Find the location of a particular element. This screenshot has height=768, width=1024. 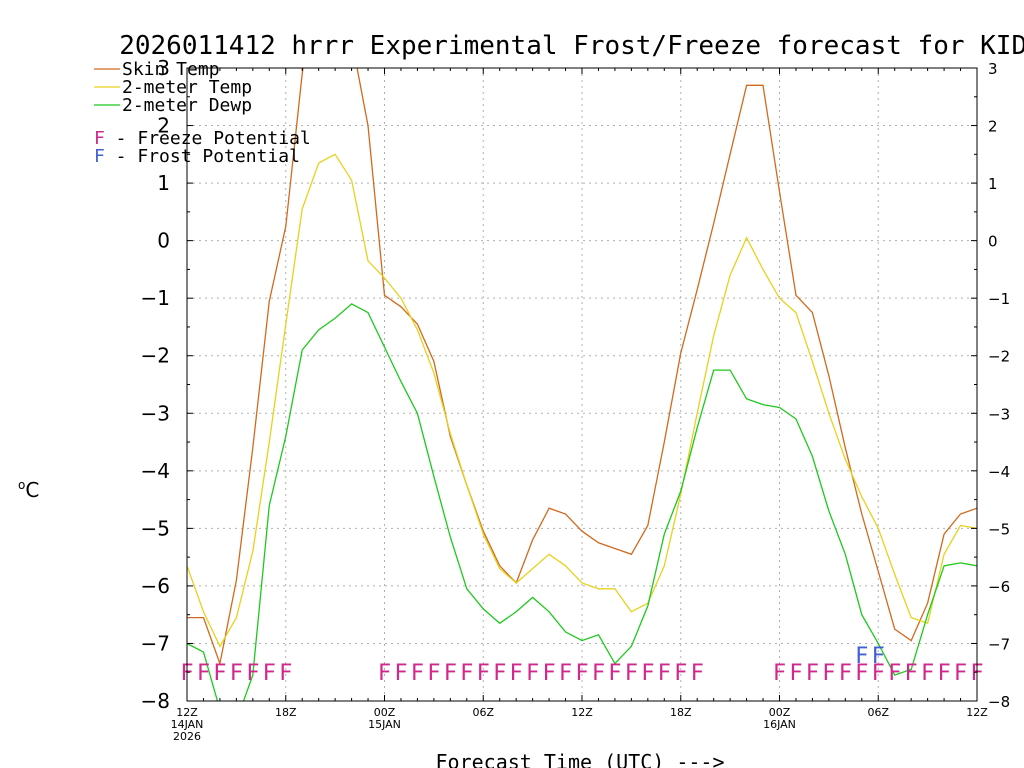

y-tick-label-left: 3 is located at coordinates (163, 68).